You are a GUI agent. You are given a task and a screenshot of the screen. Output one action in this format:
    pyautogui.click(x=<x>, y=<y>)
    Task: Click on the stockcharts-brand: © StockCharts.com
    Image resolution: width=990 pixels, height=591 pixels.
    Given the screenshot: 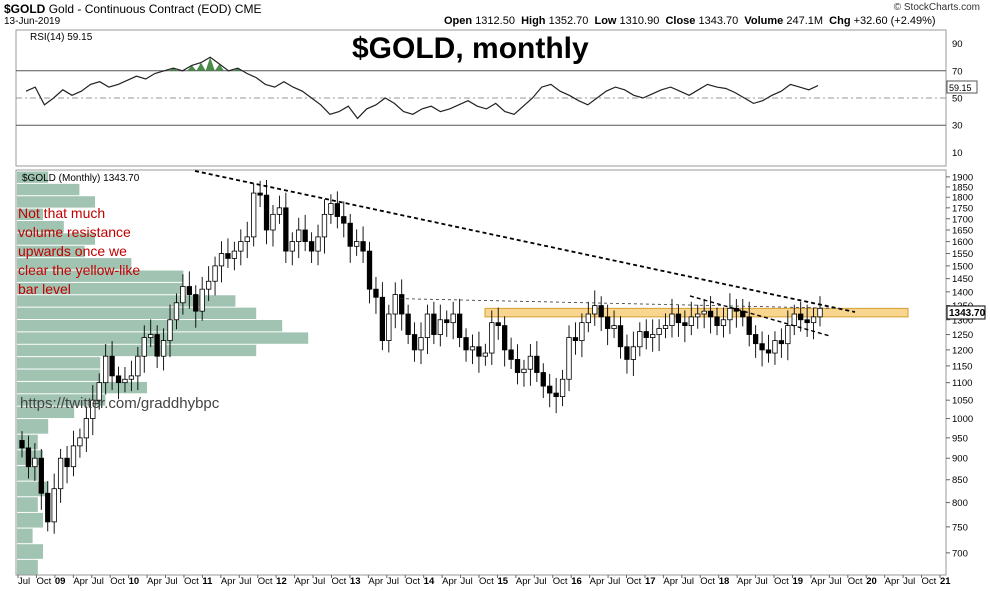 What is the action you would take?
    pyautogui.click(x=936, y=7)
    